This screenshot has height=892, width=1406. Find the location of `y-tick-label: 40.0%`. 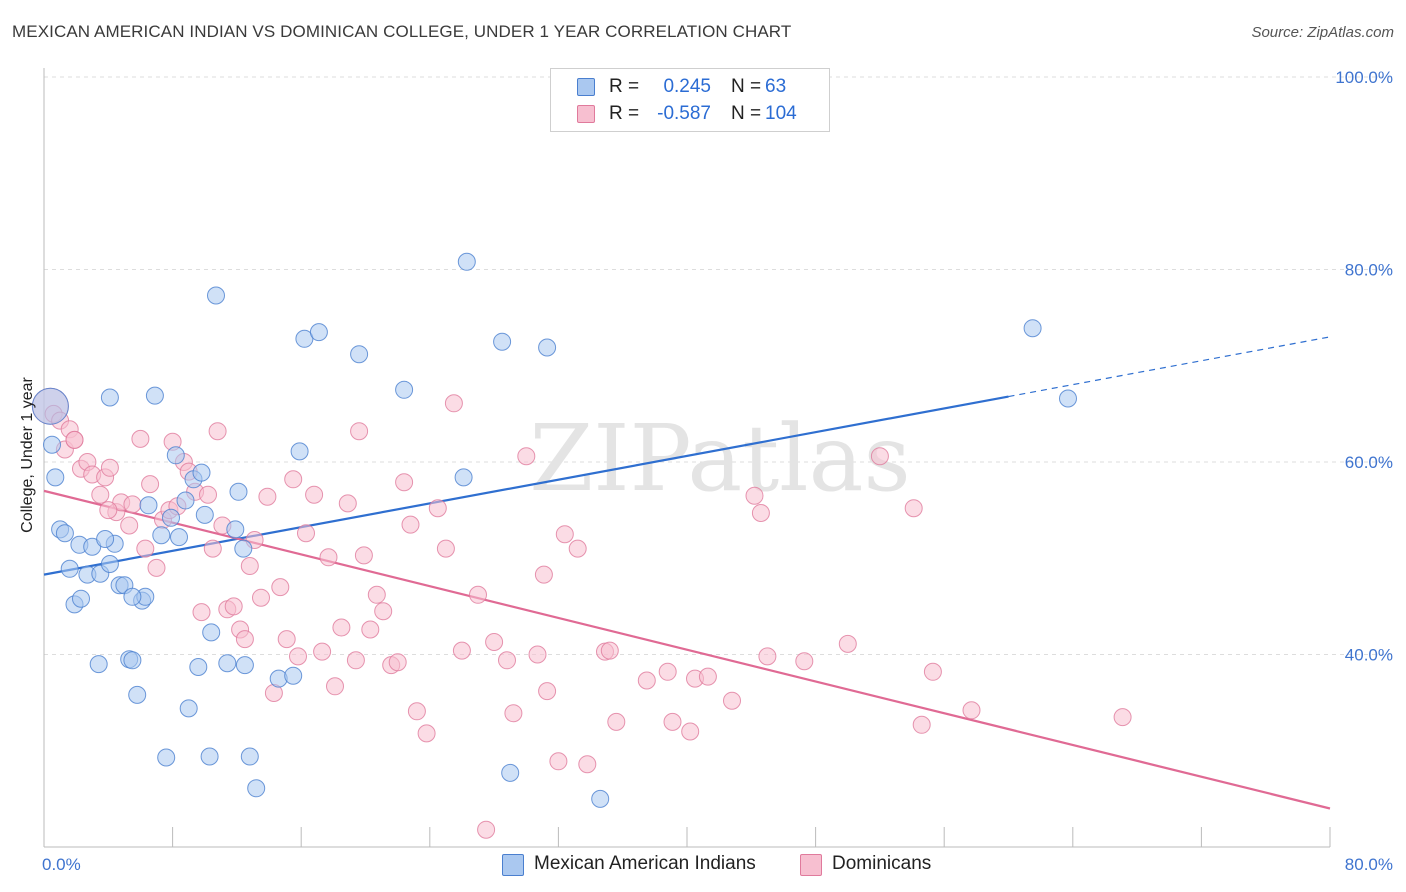

y-tick-label: 40.0% is located at coordinates (1369, 655).